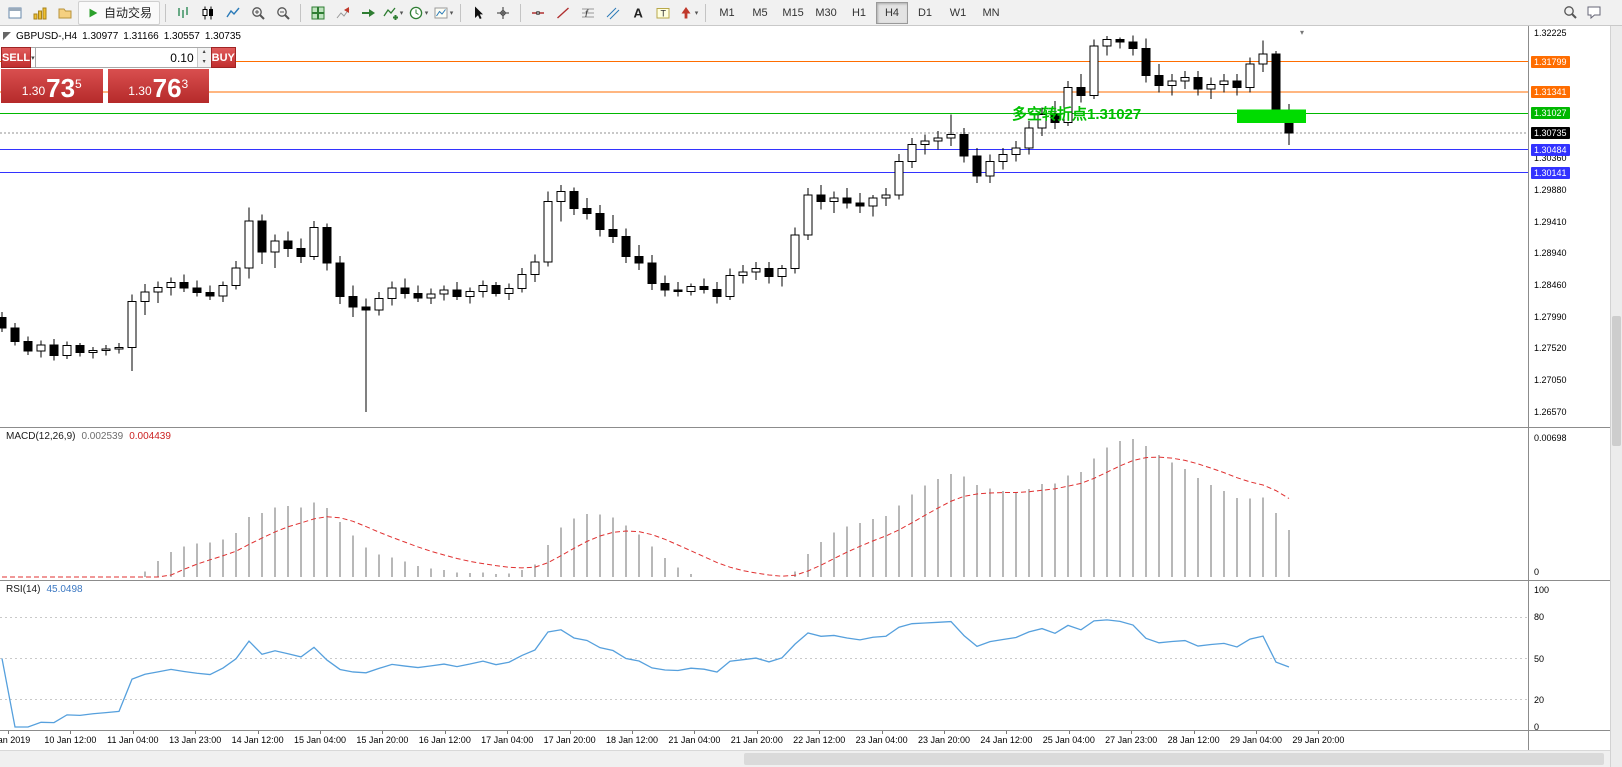 The image size is (1622, 767). Describe the element at coordinates (343, 13) in the screenshot. I see `shift-end-icon` at that location.